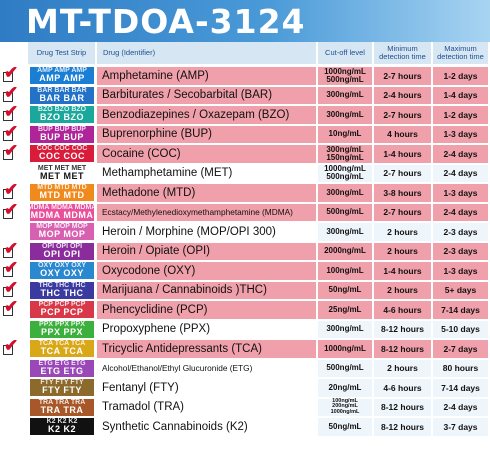 The width and height of the screenshot is (490, 460). I want to click on strip-label-repeat: COC COC COC, so click(62, 148).